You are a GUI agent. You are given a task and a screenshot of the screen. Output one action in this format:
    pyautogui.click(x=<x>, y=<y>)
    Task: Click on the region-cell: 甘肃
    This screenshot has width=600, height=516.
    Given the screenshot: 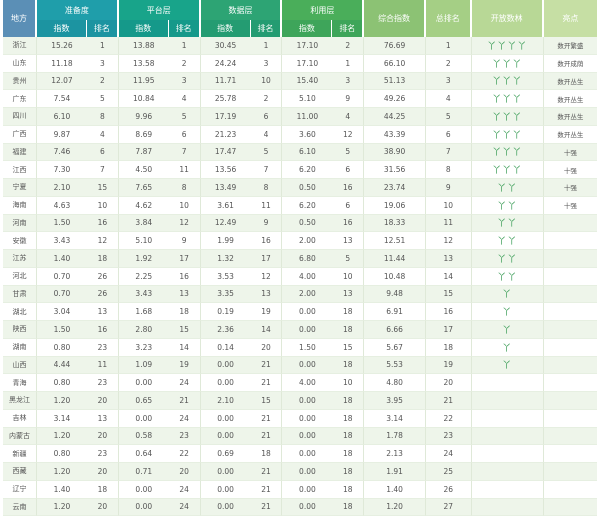 What is the action you would take?
    pyautogui.click(x=20, y=295)
    